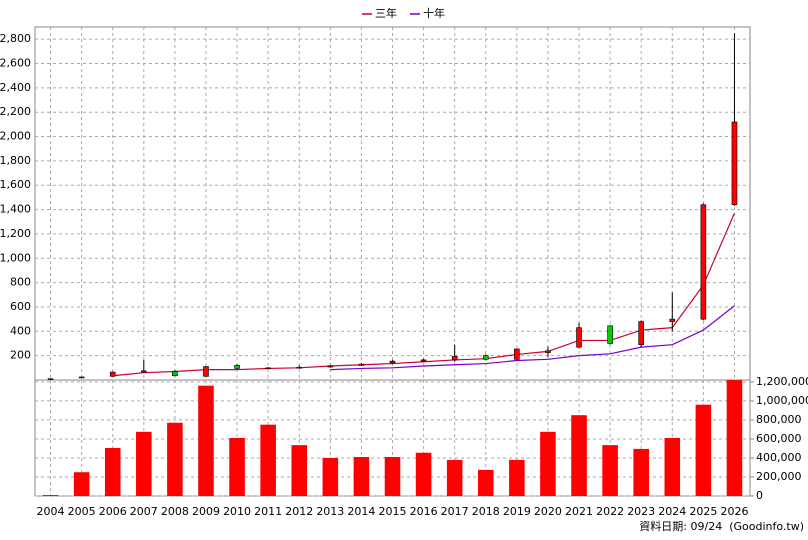 This screenshot has height=540, width=808. What do you see at coordinates (51, 511) in the screenshot?
I see `x-tick-label: 2004` at bounding box center [51, 511].